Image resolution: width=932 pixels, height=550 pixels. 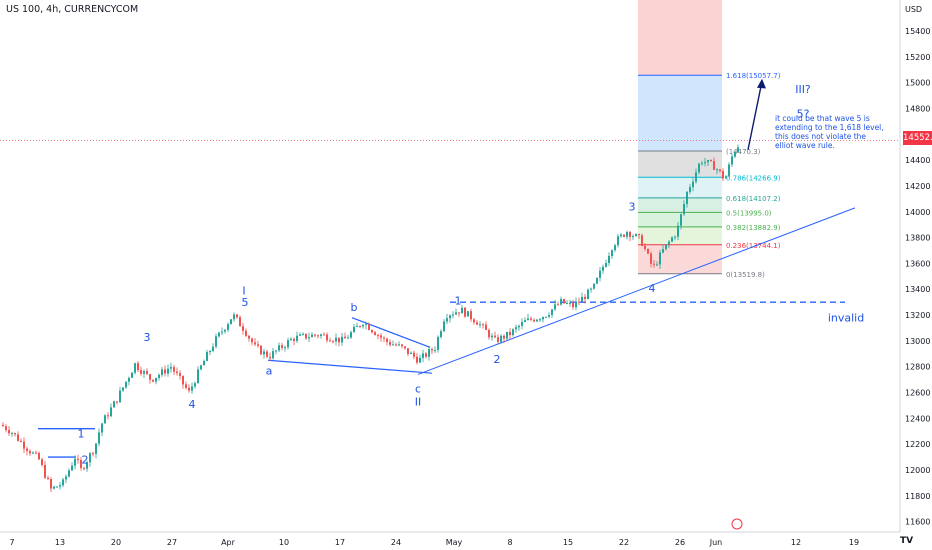 What do you see at coordinates (147, 337) in the screenshot?
I see `wave-label: 3` at bounding box center [147, 337].